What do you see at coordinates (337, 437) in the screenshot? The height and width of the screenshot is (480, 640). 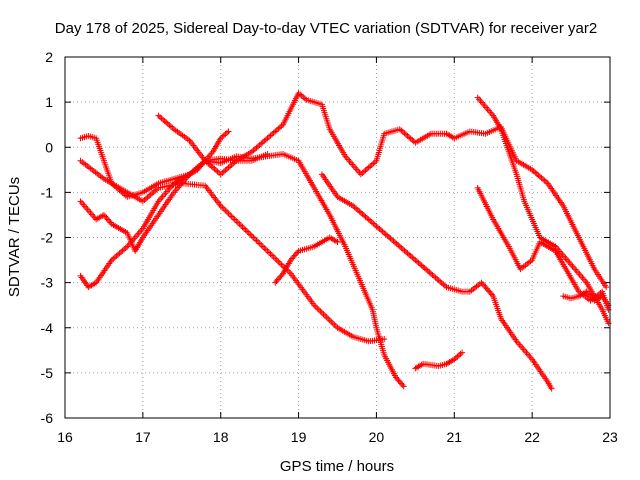 I see `x-tick-labels: 16 17 18 19 20 21 22 23` at bounding box center [337, 437].